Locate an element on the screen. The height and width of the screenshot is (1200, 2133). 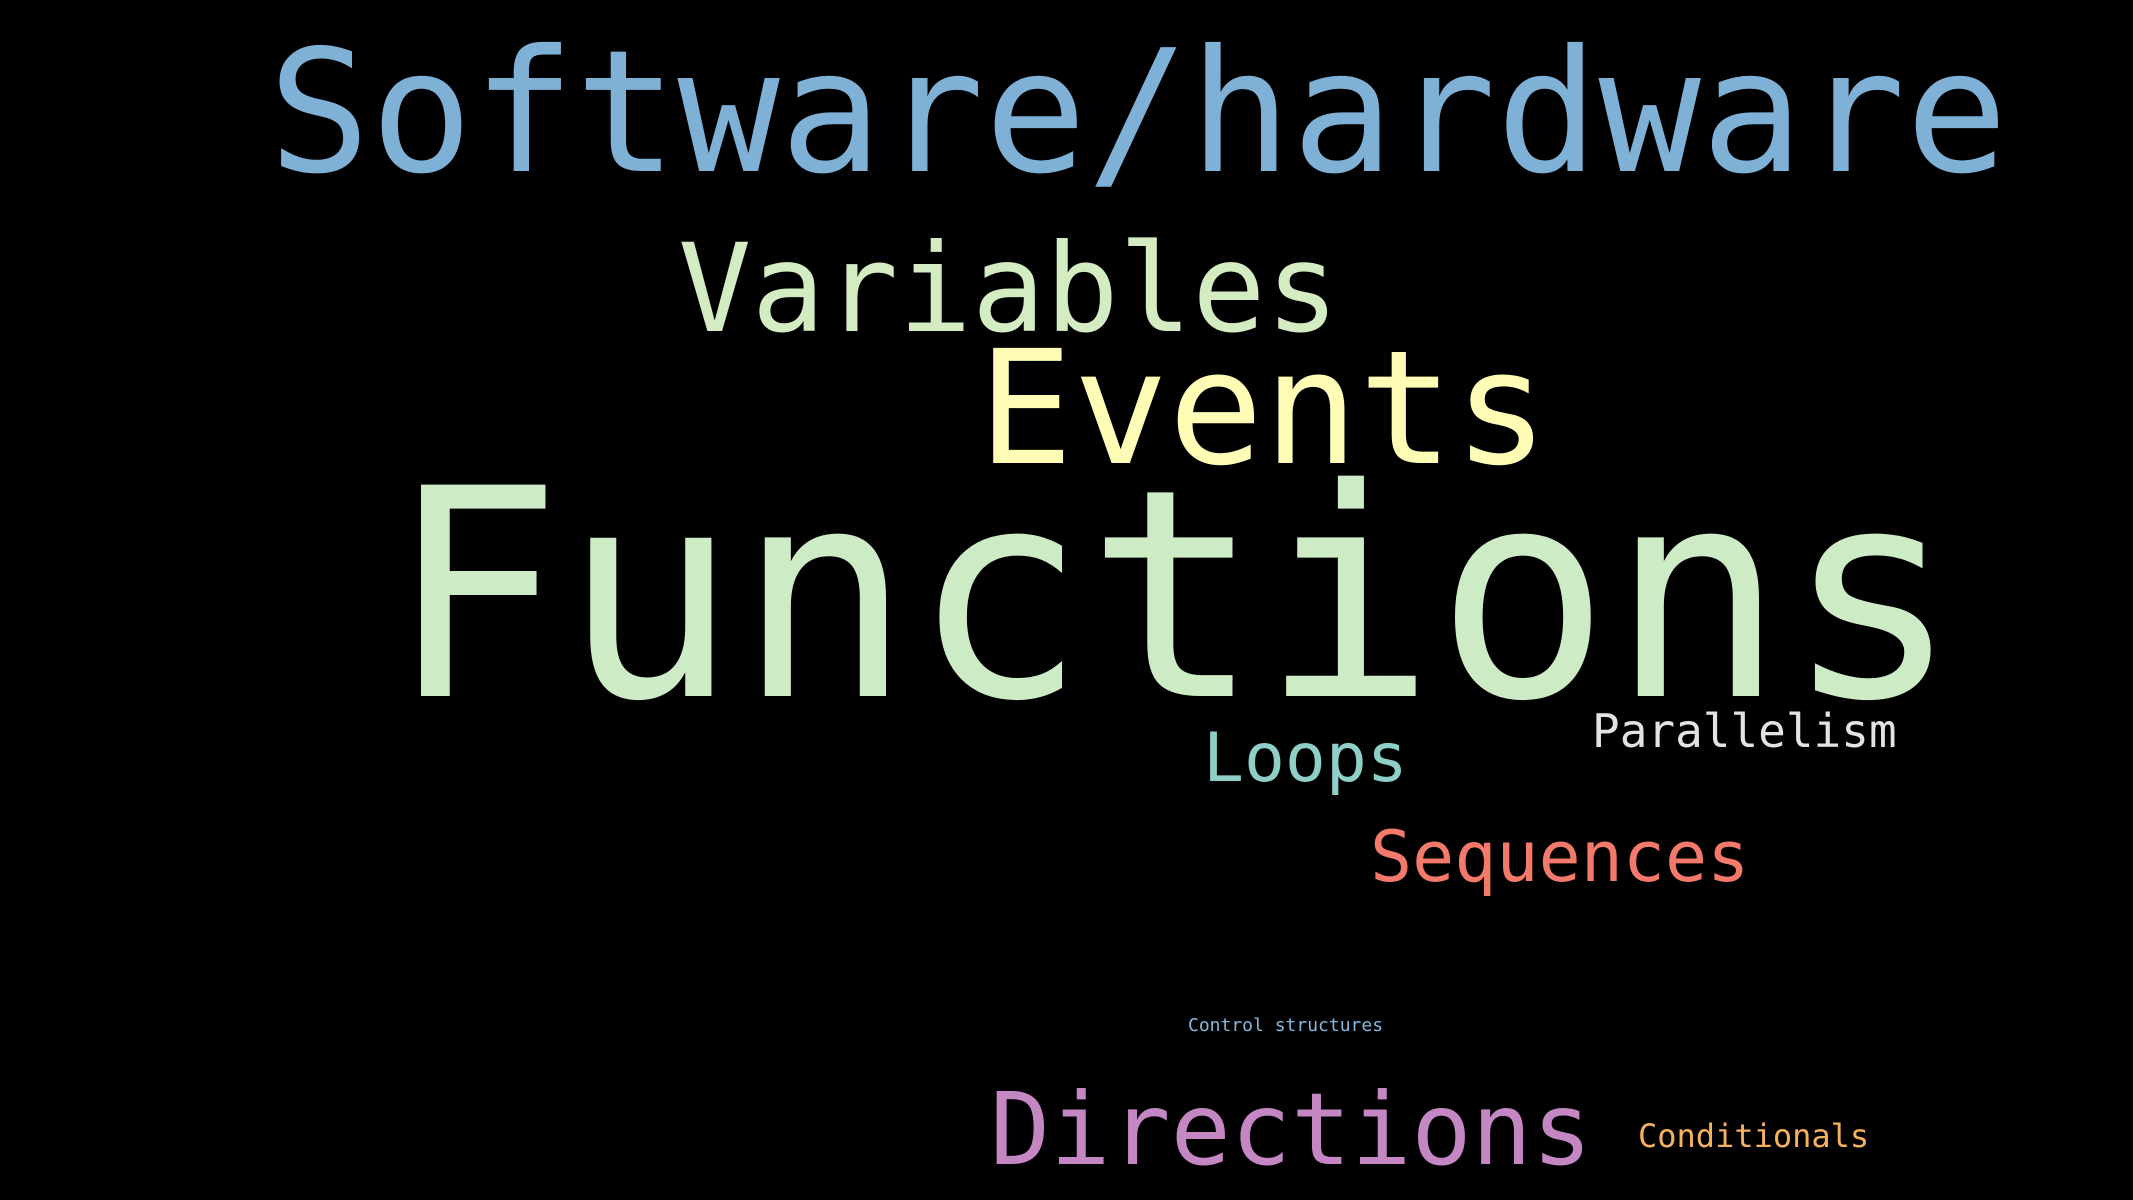
word-conditionals: Conditionals is located at coordinates (1754, 1136).